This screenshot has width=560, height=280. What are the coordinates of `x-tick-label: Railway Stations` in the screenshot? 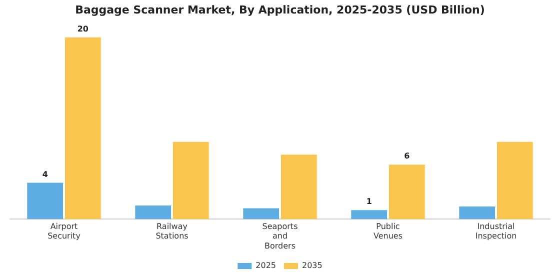 It's located at (172, 231).